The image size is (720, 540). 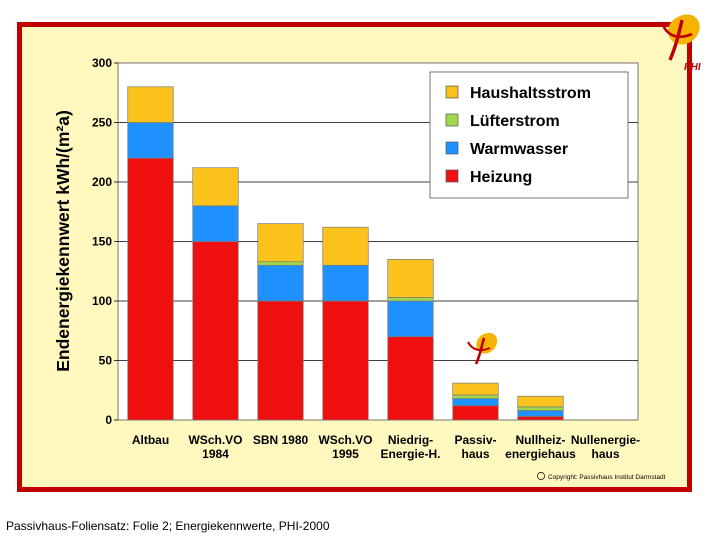 I want to click on copyright-note: Copyright: Passivhaus Institut Darmstadt, so click(x=607, y=477).